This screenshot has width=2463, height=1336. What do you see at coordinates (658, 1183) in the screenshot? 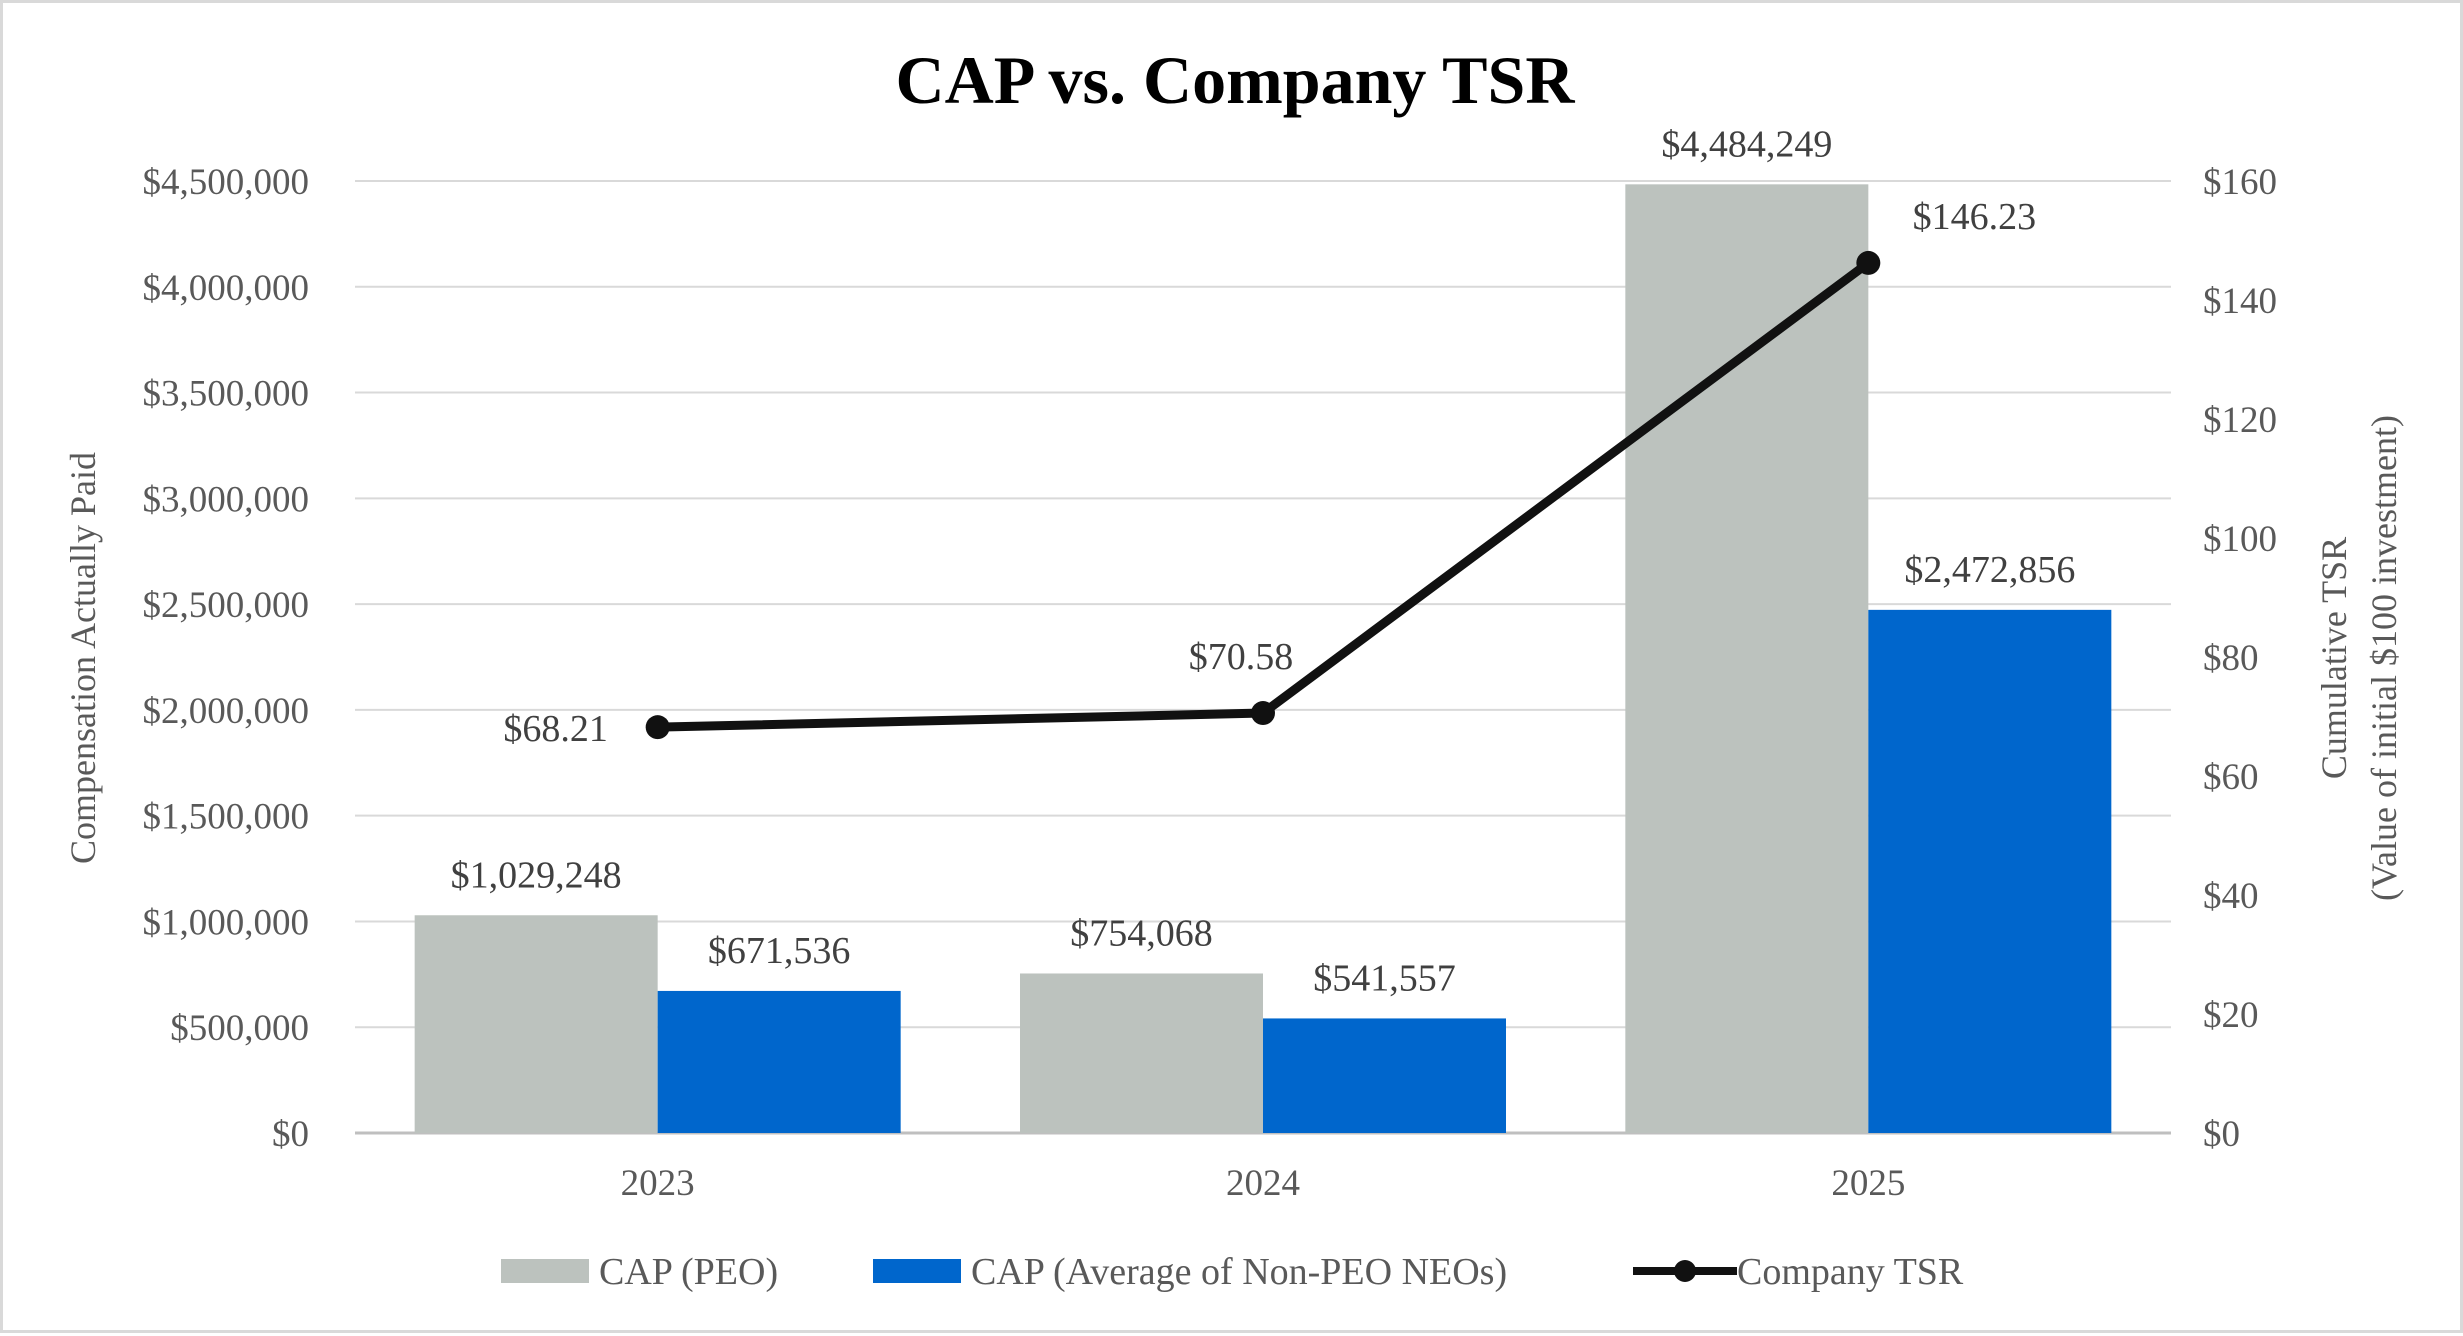
I see `category-label: 2023` at bounding box center [658, 1183].